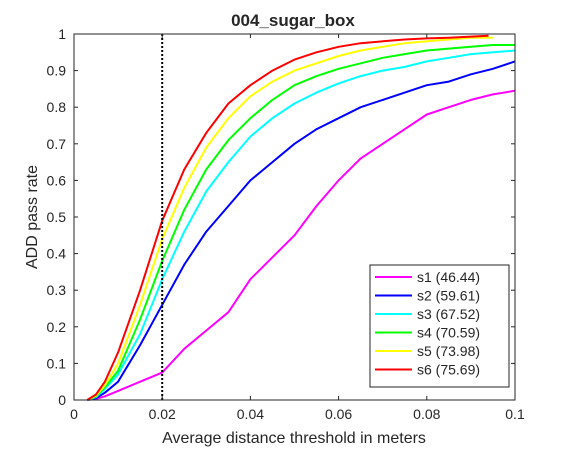 This screenshot has width=570, height=450. What do you see at coordinates (448, 277) in the screenshot?
I see `legend-label-1: s1 (46.44)` at bounding box center [448, 277].